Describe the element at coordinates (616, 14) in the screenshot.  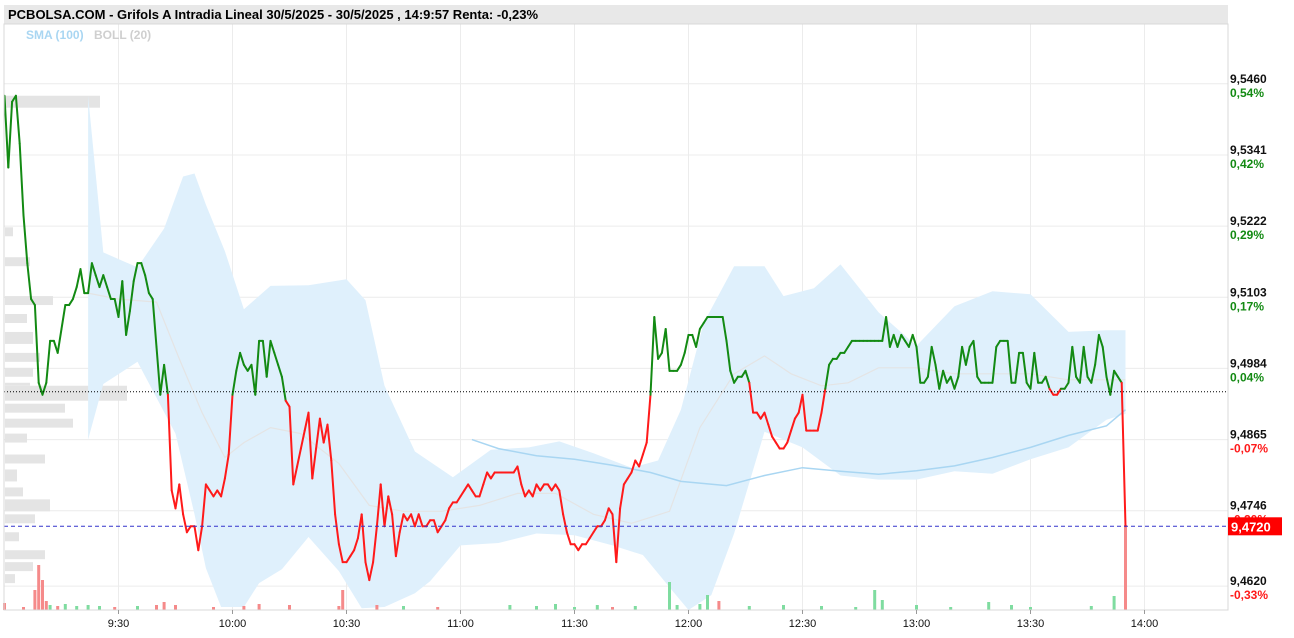
I see `title-bar` at that location.